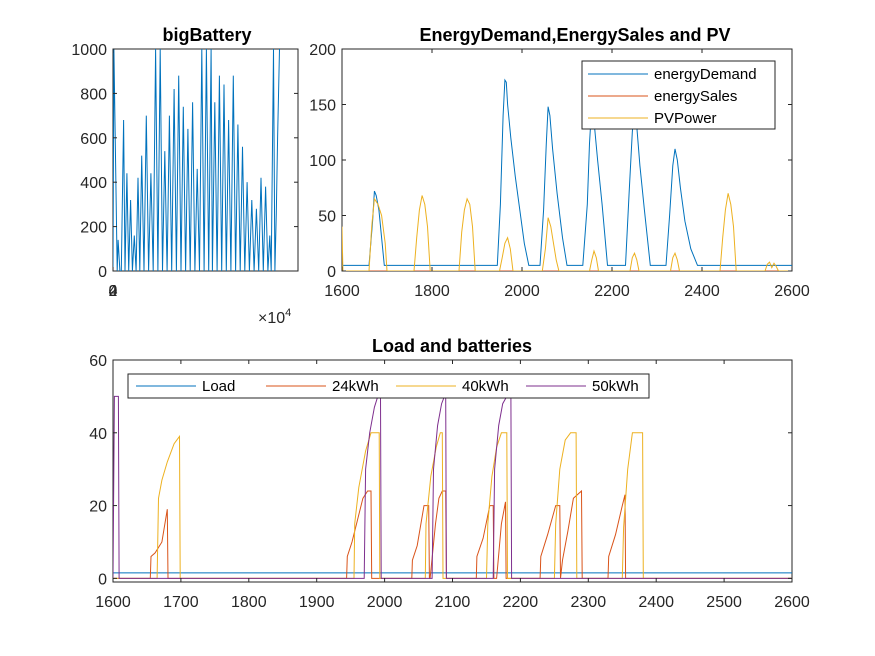  What do you see at coordinates (89, 50) in the screenshot?
I see `y-tick-label: 1000` at bounding box center [89, 50].